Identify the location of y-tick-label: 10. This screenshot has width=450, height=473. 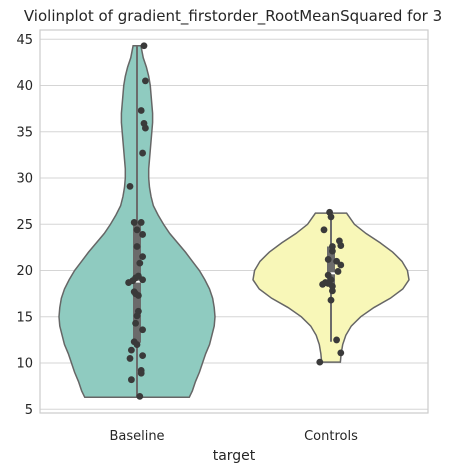
(24, 364).